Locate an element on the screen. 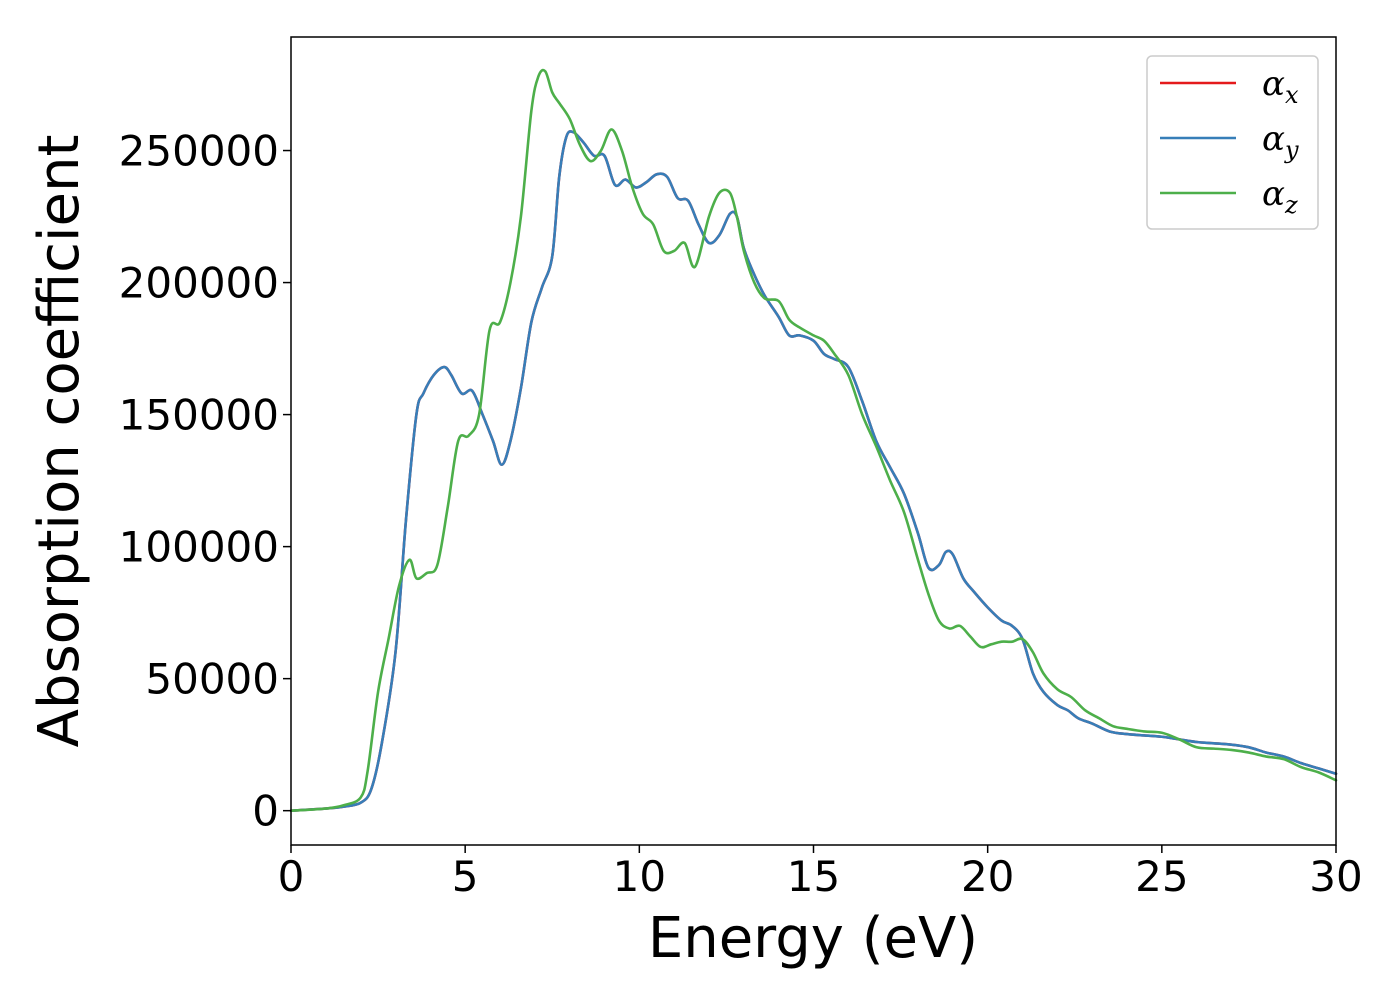  y-tick-label: 0 is located at coordinates (265, 811).